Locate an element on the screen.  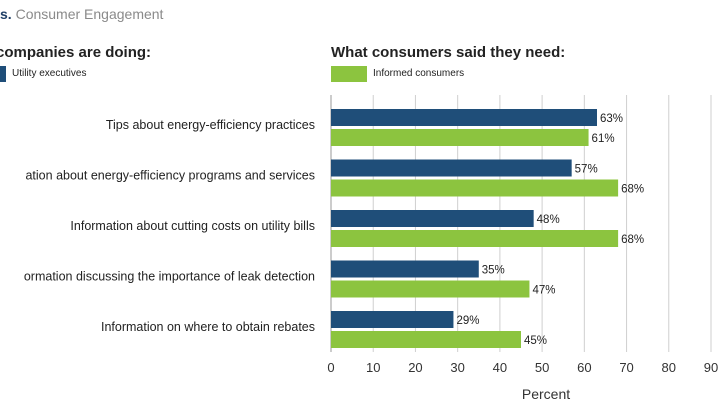
data-label: 45% is located at coordinates (535, 341).